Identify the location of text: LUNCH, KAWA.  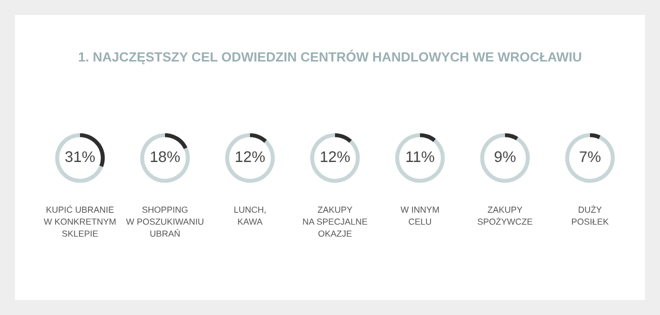
(250, 215).